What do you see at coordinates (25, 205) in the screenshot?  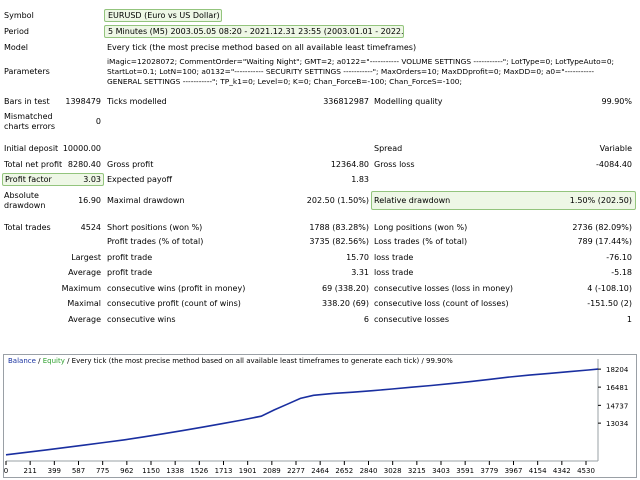 I see `absolute-drawdown-label-2: drawdown` at bounding box center [25, 205].